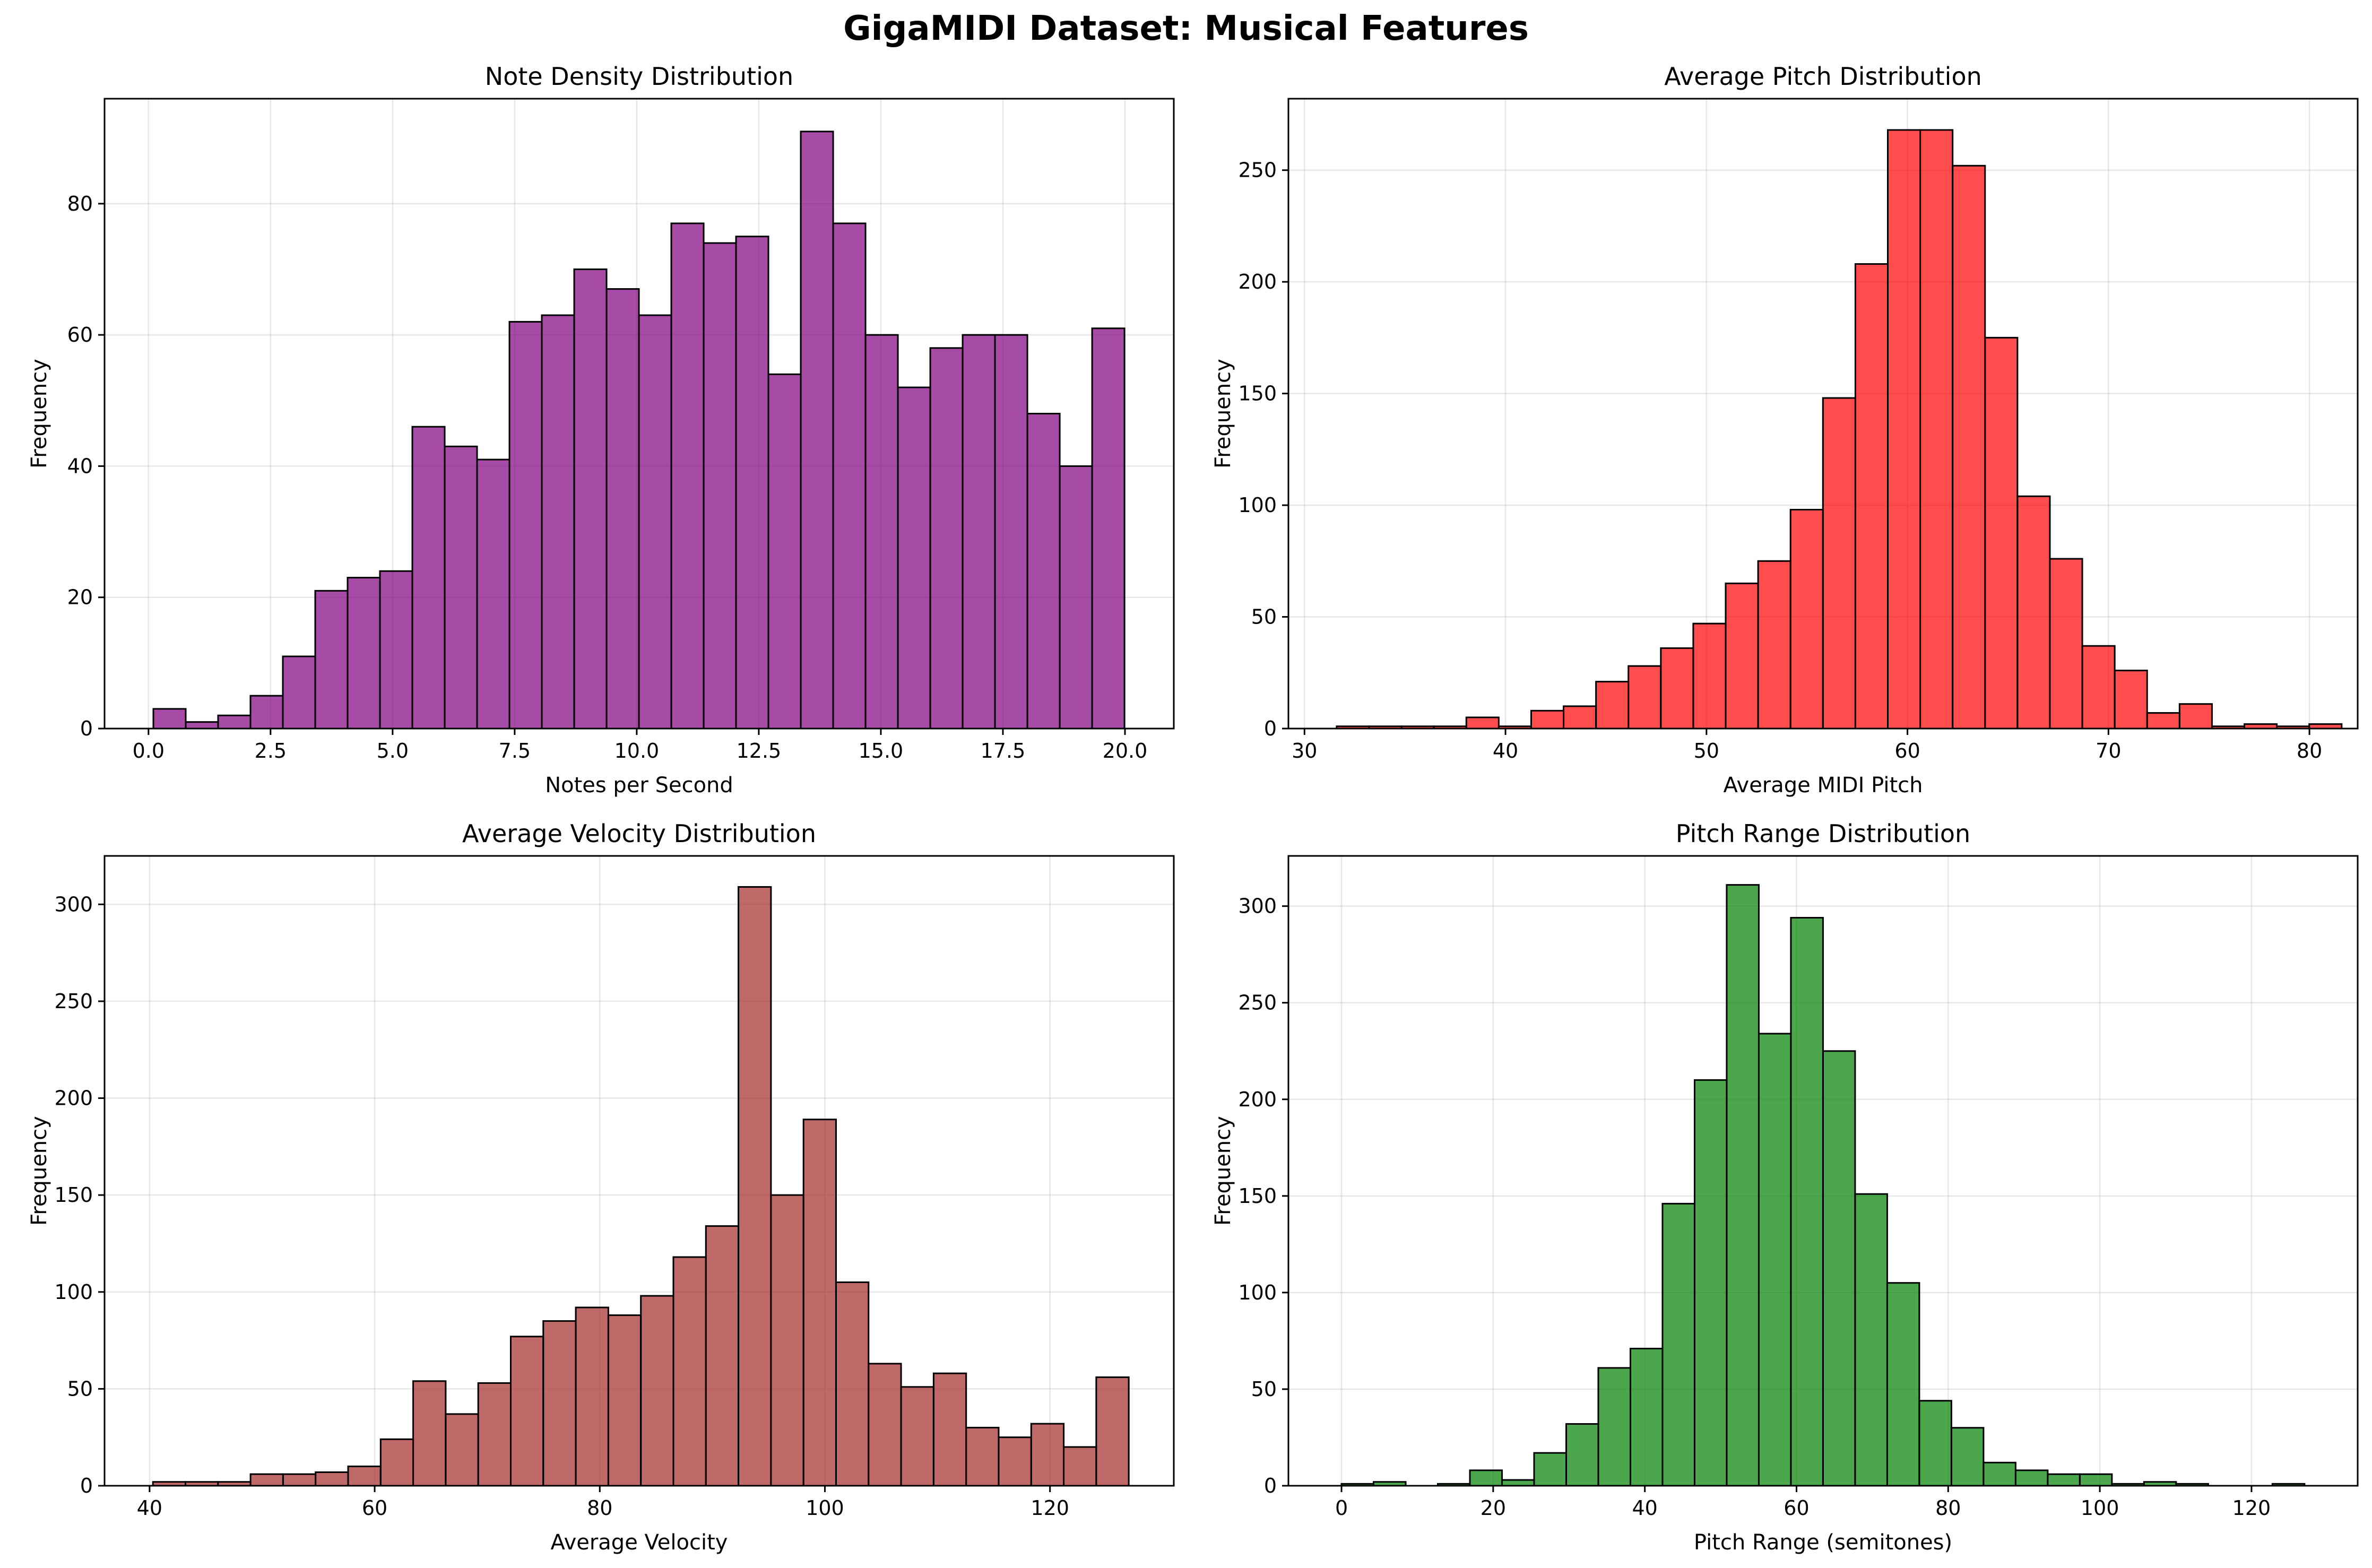  I want to click on pitch-range-ylabel: Frequency, so click(1223, 1171).